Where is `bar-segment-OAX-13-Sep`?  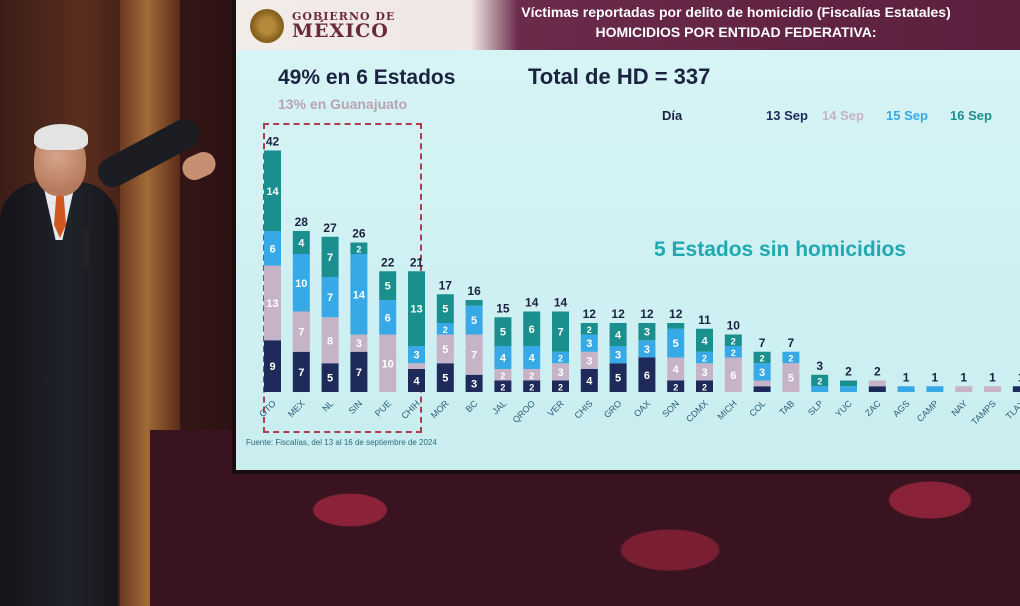
bar-segment-OAX-13-Sep is located at coordinates (647, 374).